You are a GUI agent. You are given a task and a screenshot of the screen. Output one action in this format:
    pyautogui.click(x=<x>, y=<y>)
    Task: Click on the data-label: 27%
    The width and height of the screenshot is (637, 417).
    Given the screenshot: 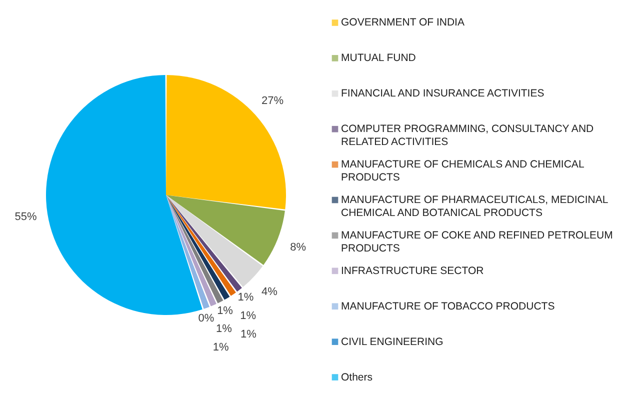 What is the action you would take?
    pyautogui.click(x=273, y=101)
    